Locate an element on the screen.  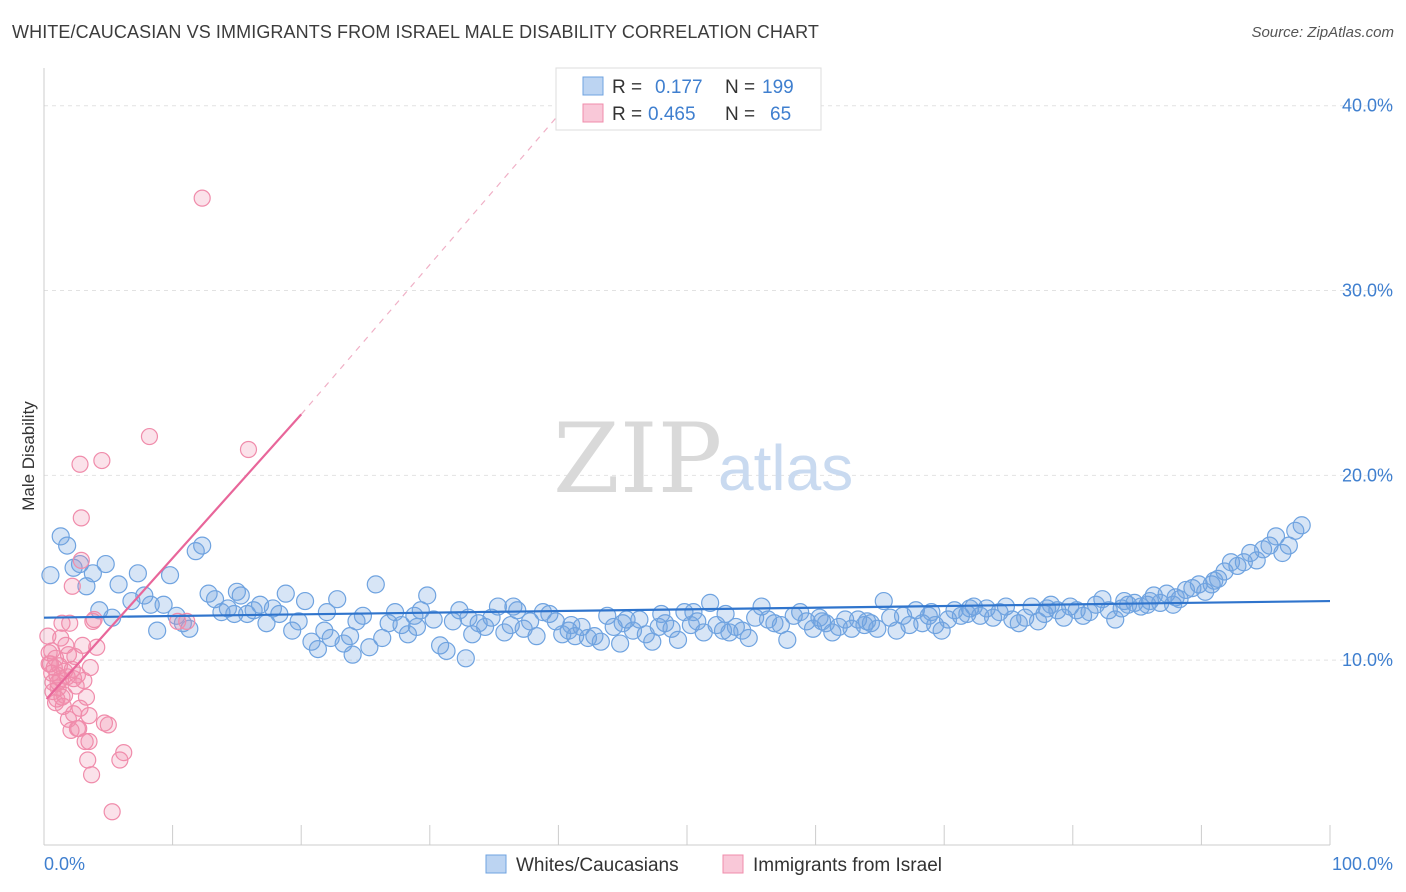
stats-box: R = 0.177 N = 199 R = 0.465 N = 65 is located at coordinates (688, 99).